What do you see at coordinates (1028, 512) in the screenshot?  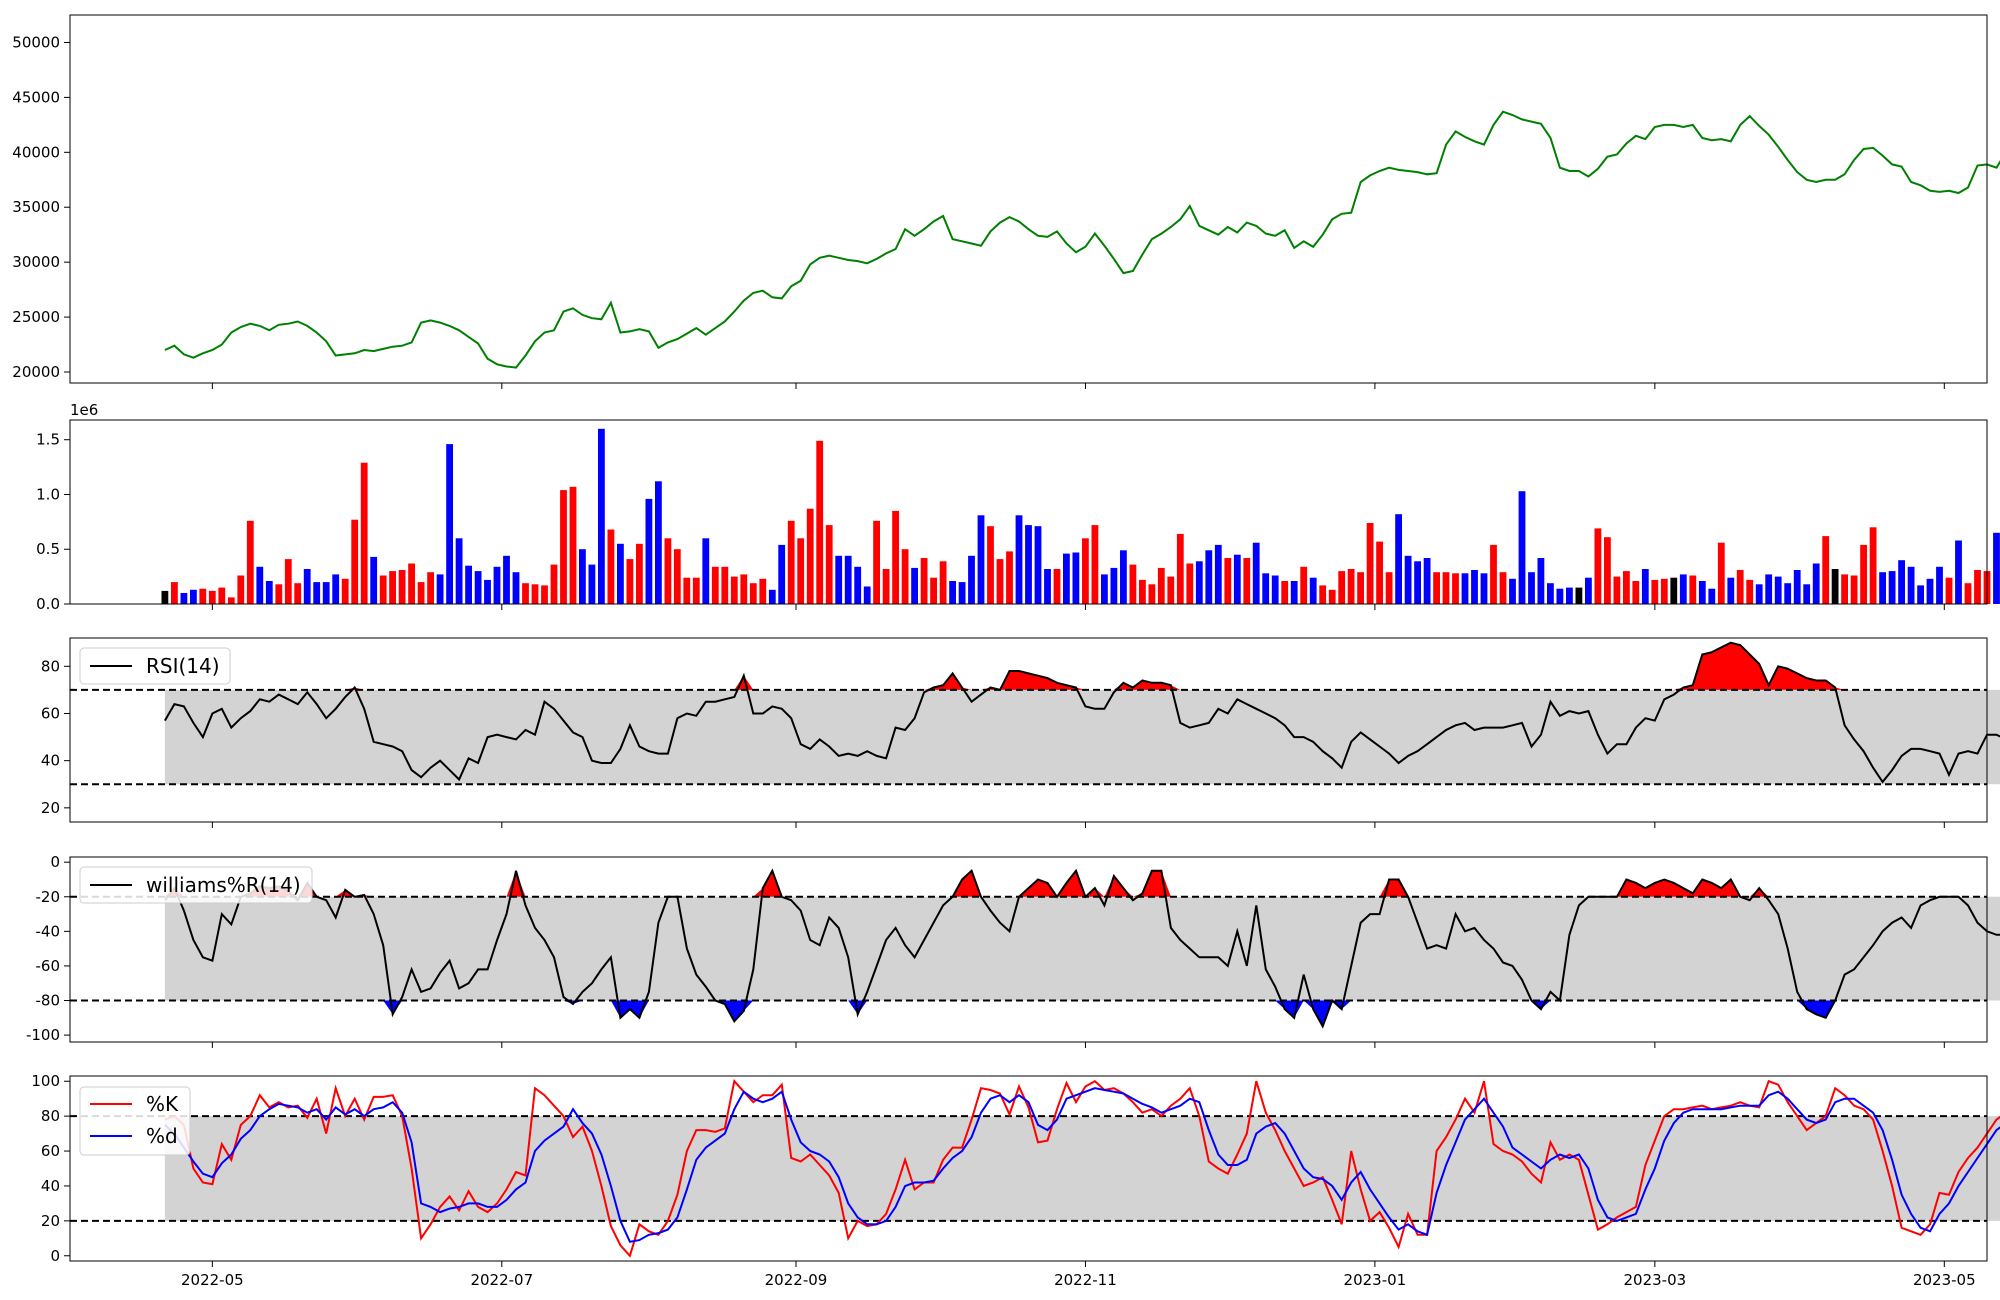 I see `volume-panel-frame` at bounding box center [1028, 512].